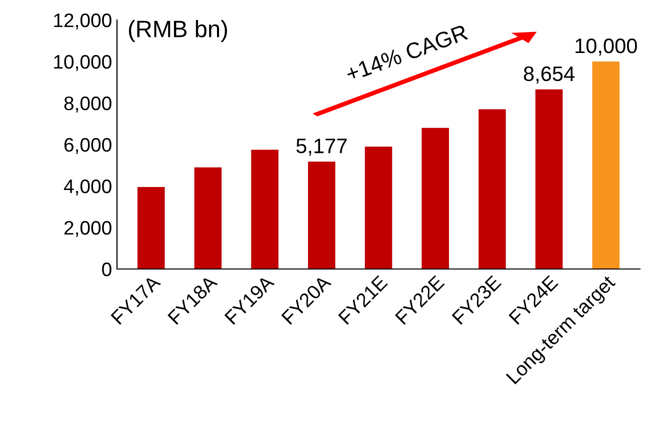  What do you see at coordinates (83, 63) in the screenshot?
I see `y-tick-label: 10,000` at bounding box center [83, 63].